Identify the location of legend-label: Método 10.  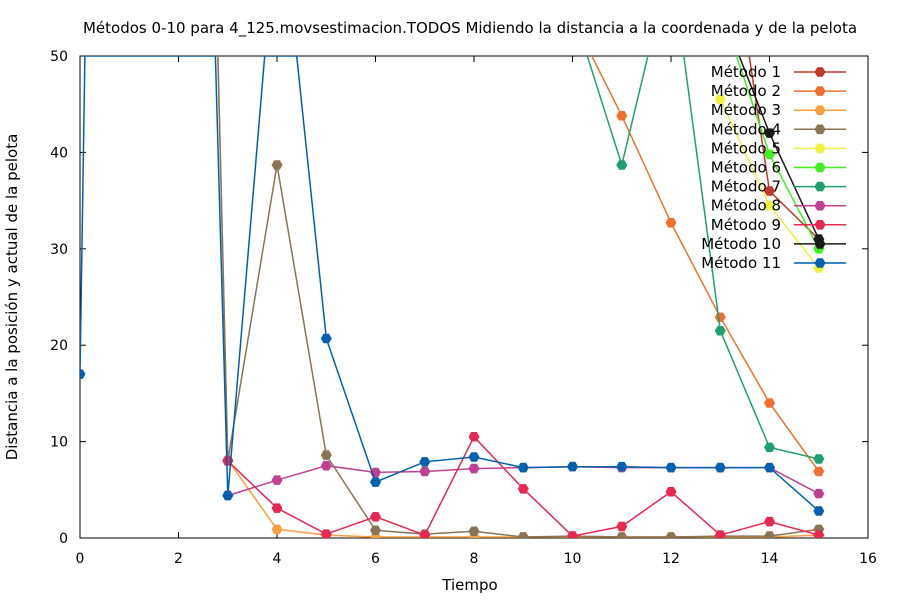
(741, 244).